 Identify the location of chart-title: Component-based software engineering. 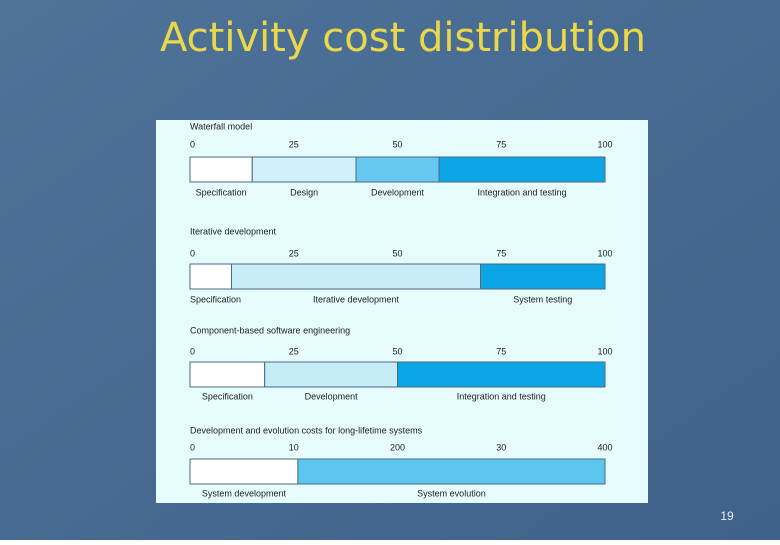
(270, 330).